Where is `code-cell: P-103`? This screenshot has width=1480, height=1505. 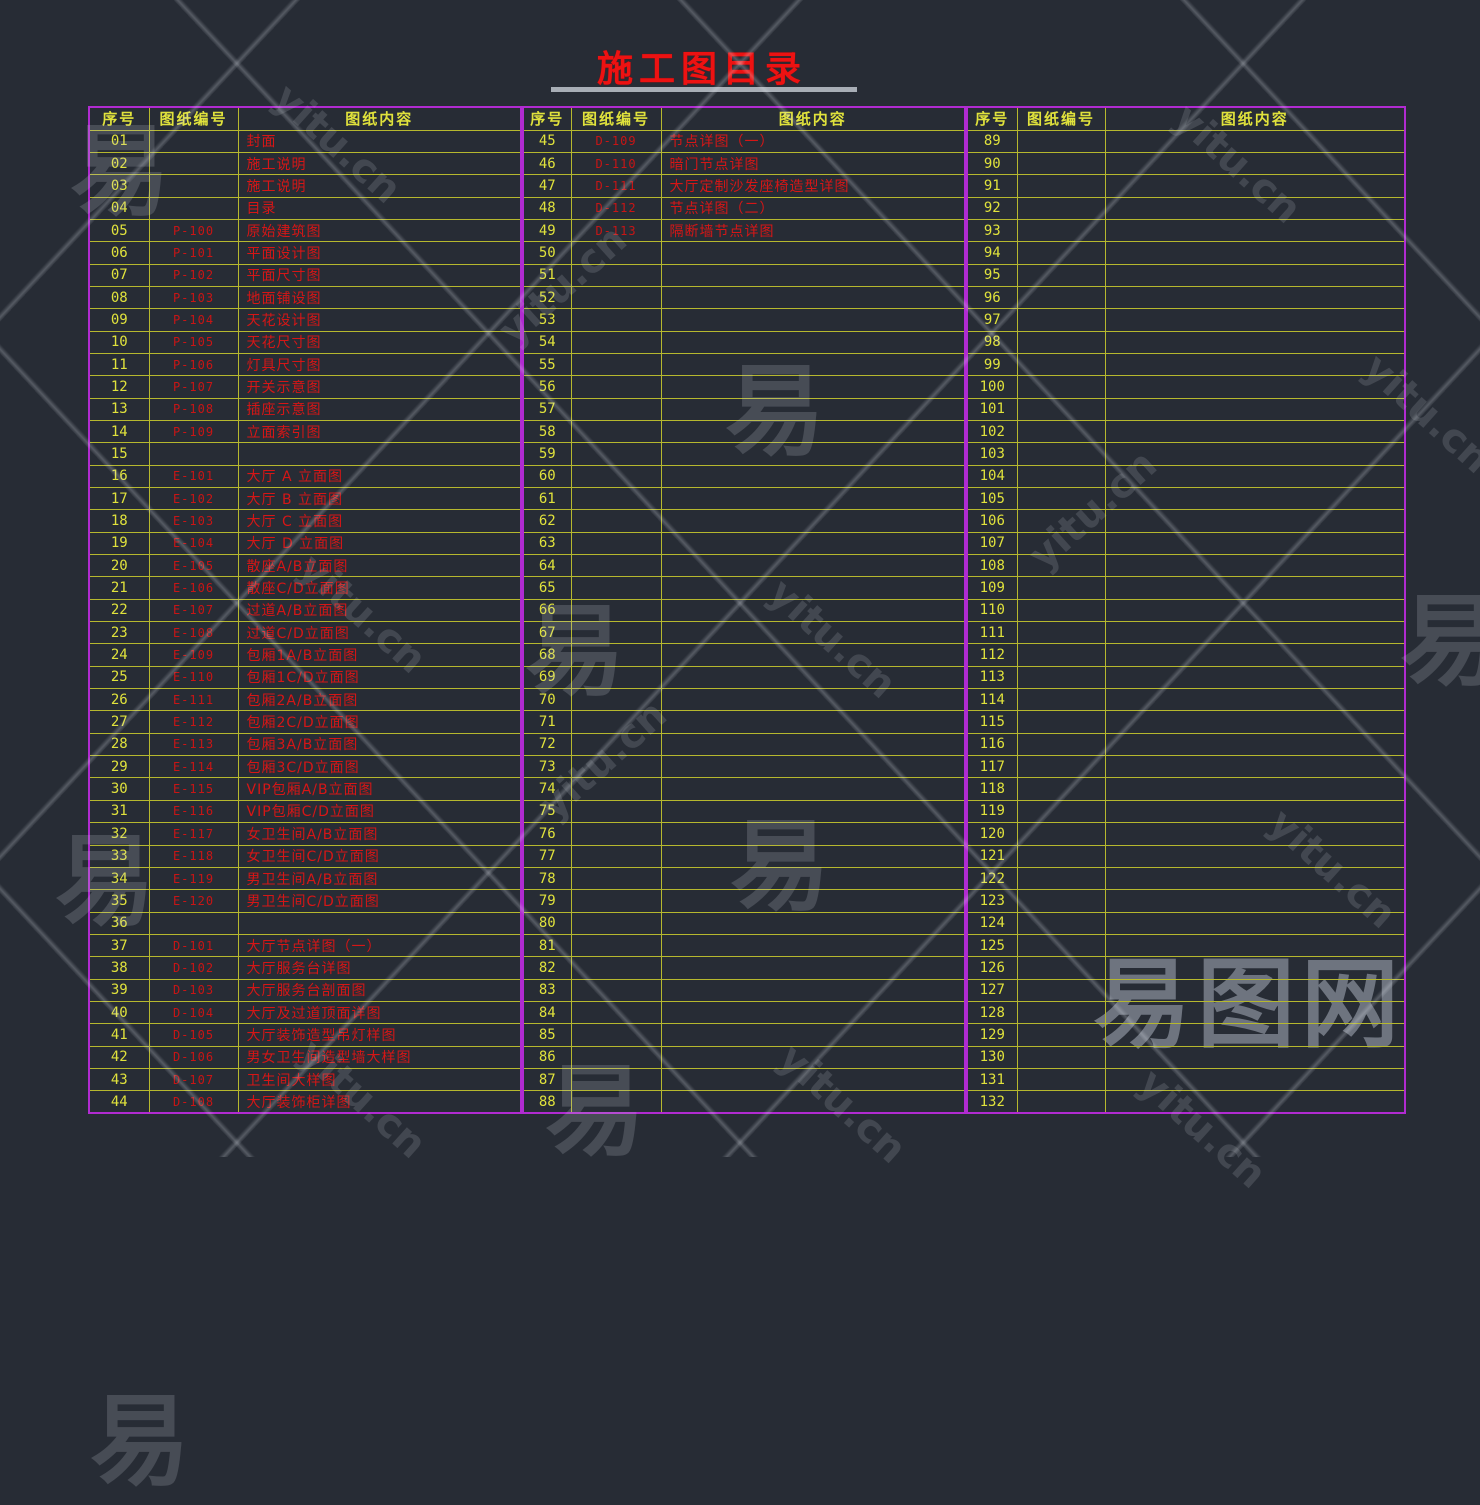 code-cell: P-103 is located at coordinates (193, 297).